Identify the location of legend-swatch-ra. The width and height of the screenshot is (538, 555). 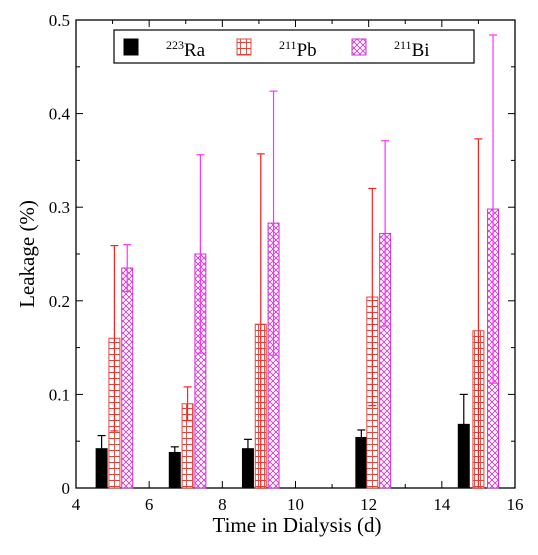
(131, 47).